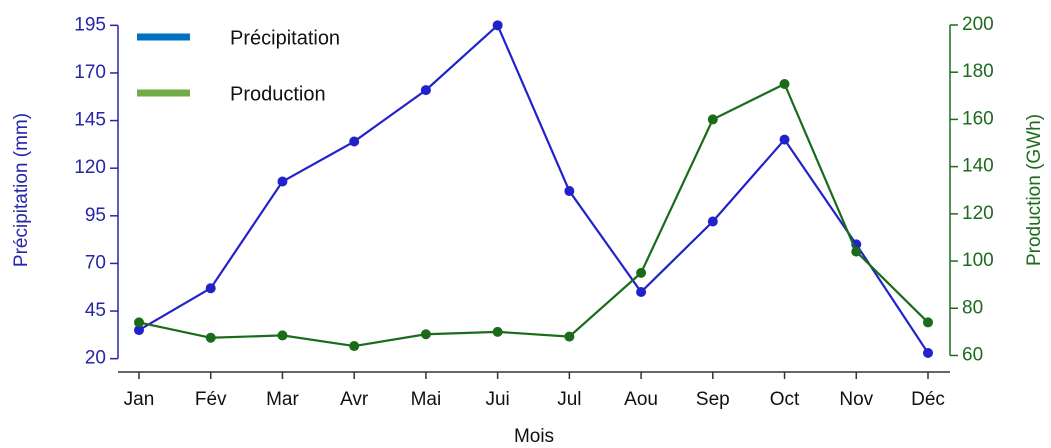  What do you see at coordinates (978, 71) in the screenshot?
I see `y2-tick-label: 180` at bounding box center [978, 71].